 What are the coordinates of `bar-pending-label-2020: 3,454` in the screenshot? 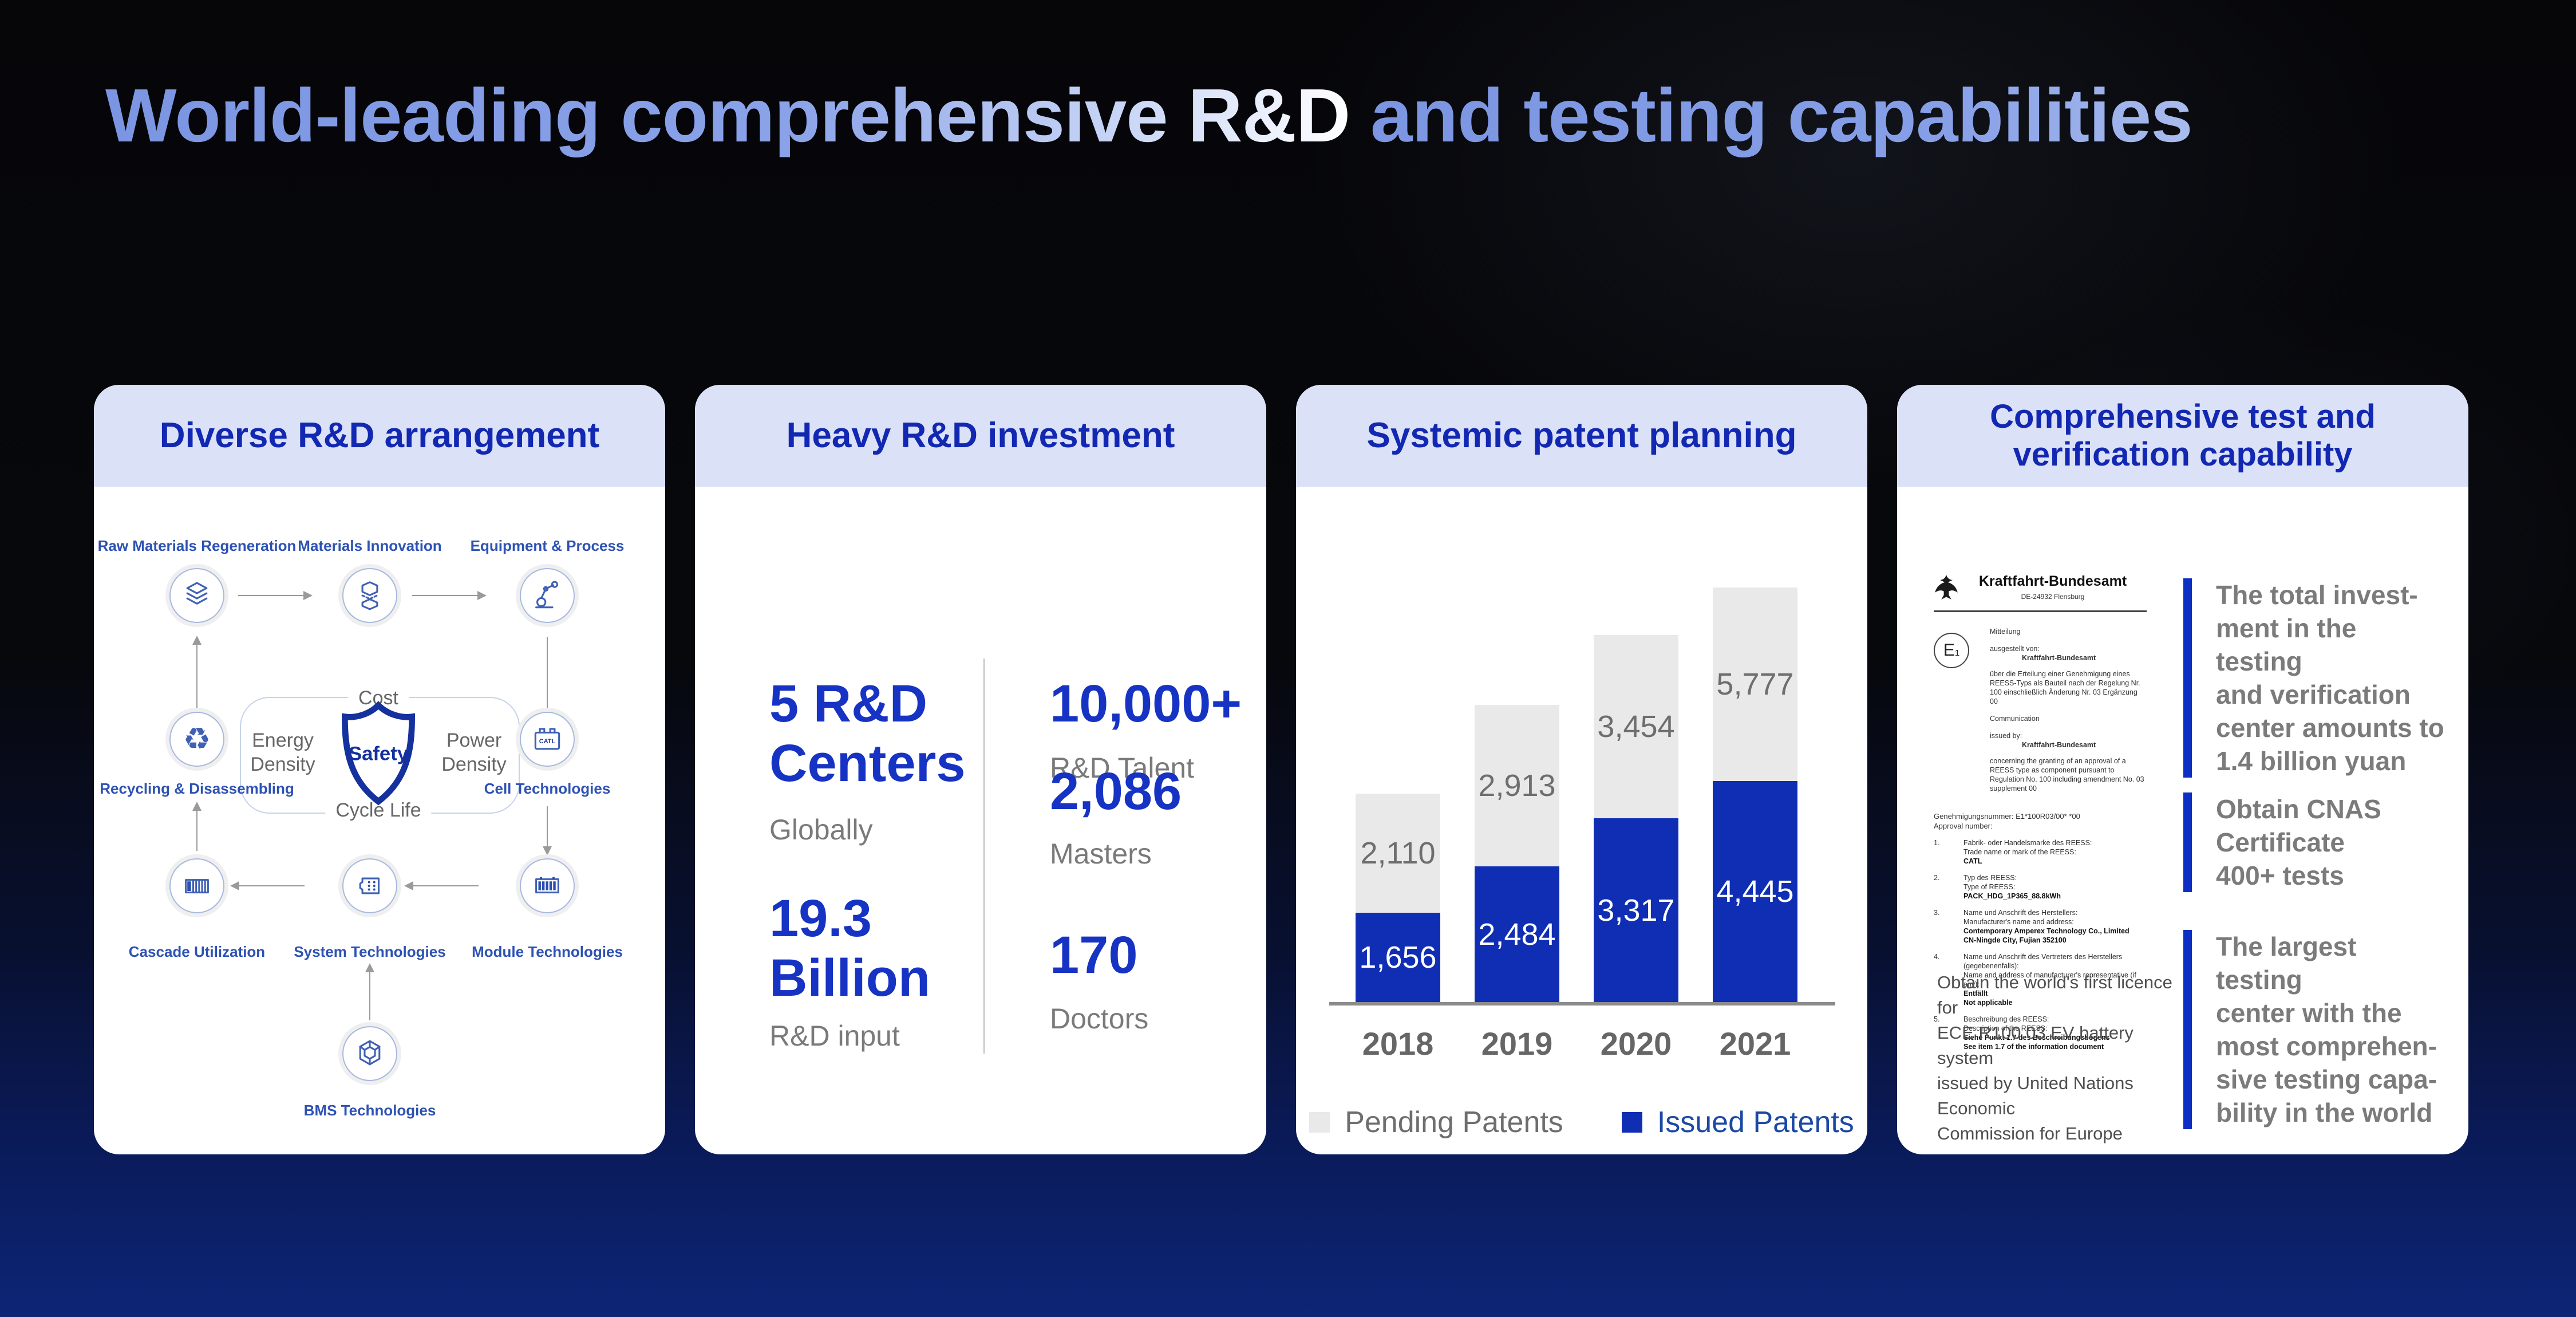 It's located at (1636, 726).